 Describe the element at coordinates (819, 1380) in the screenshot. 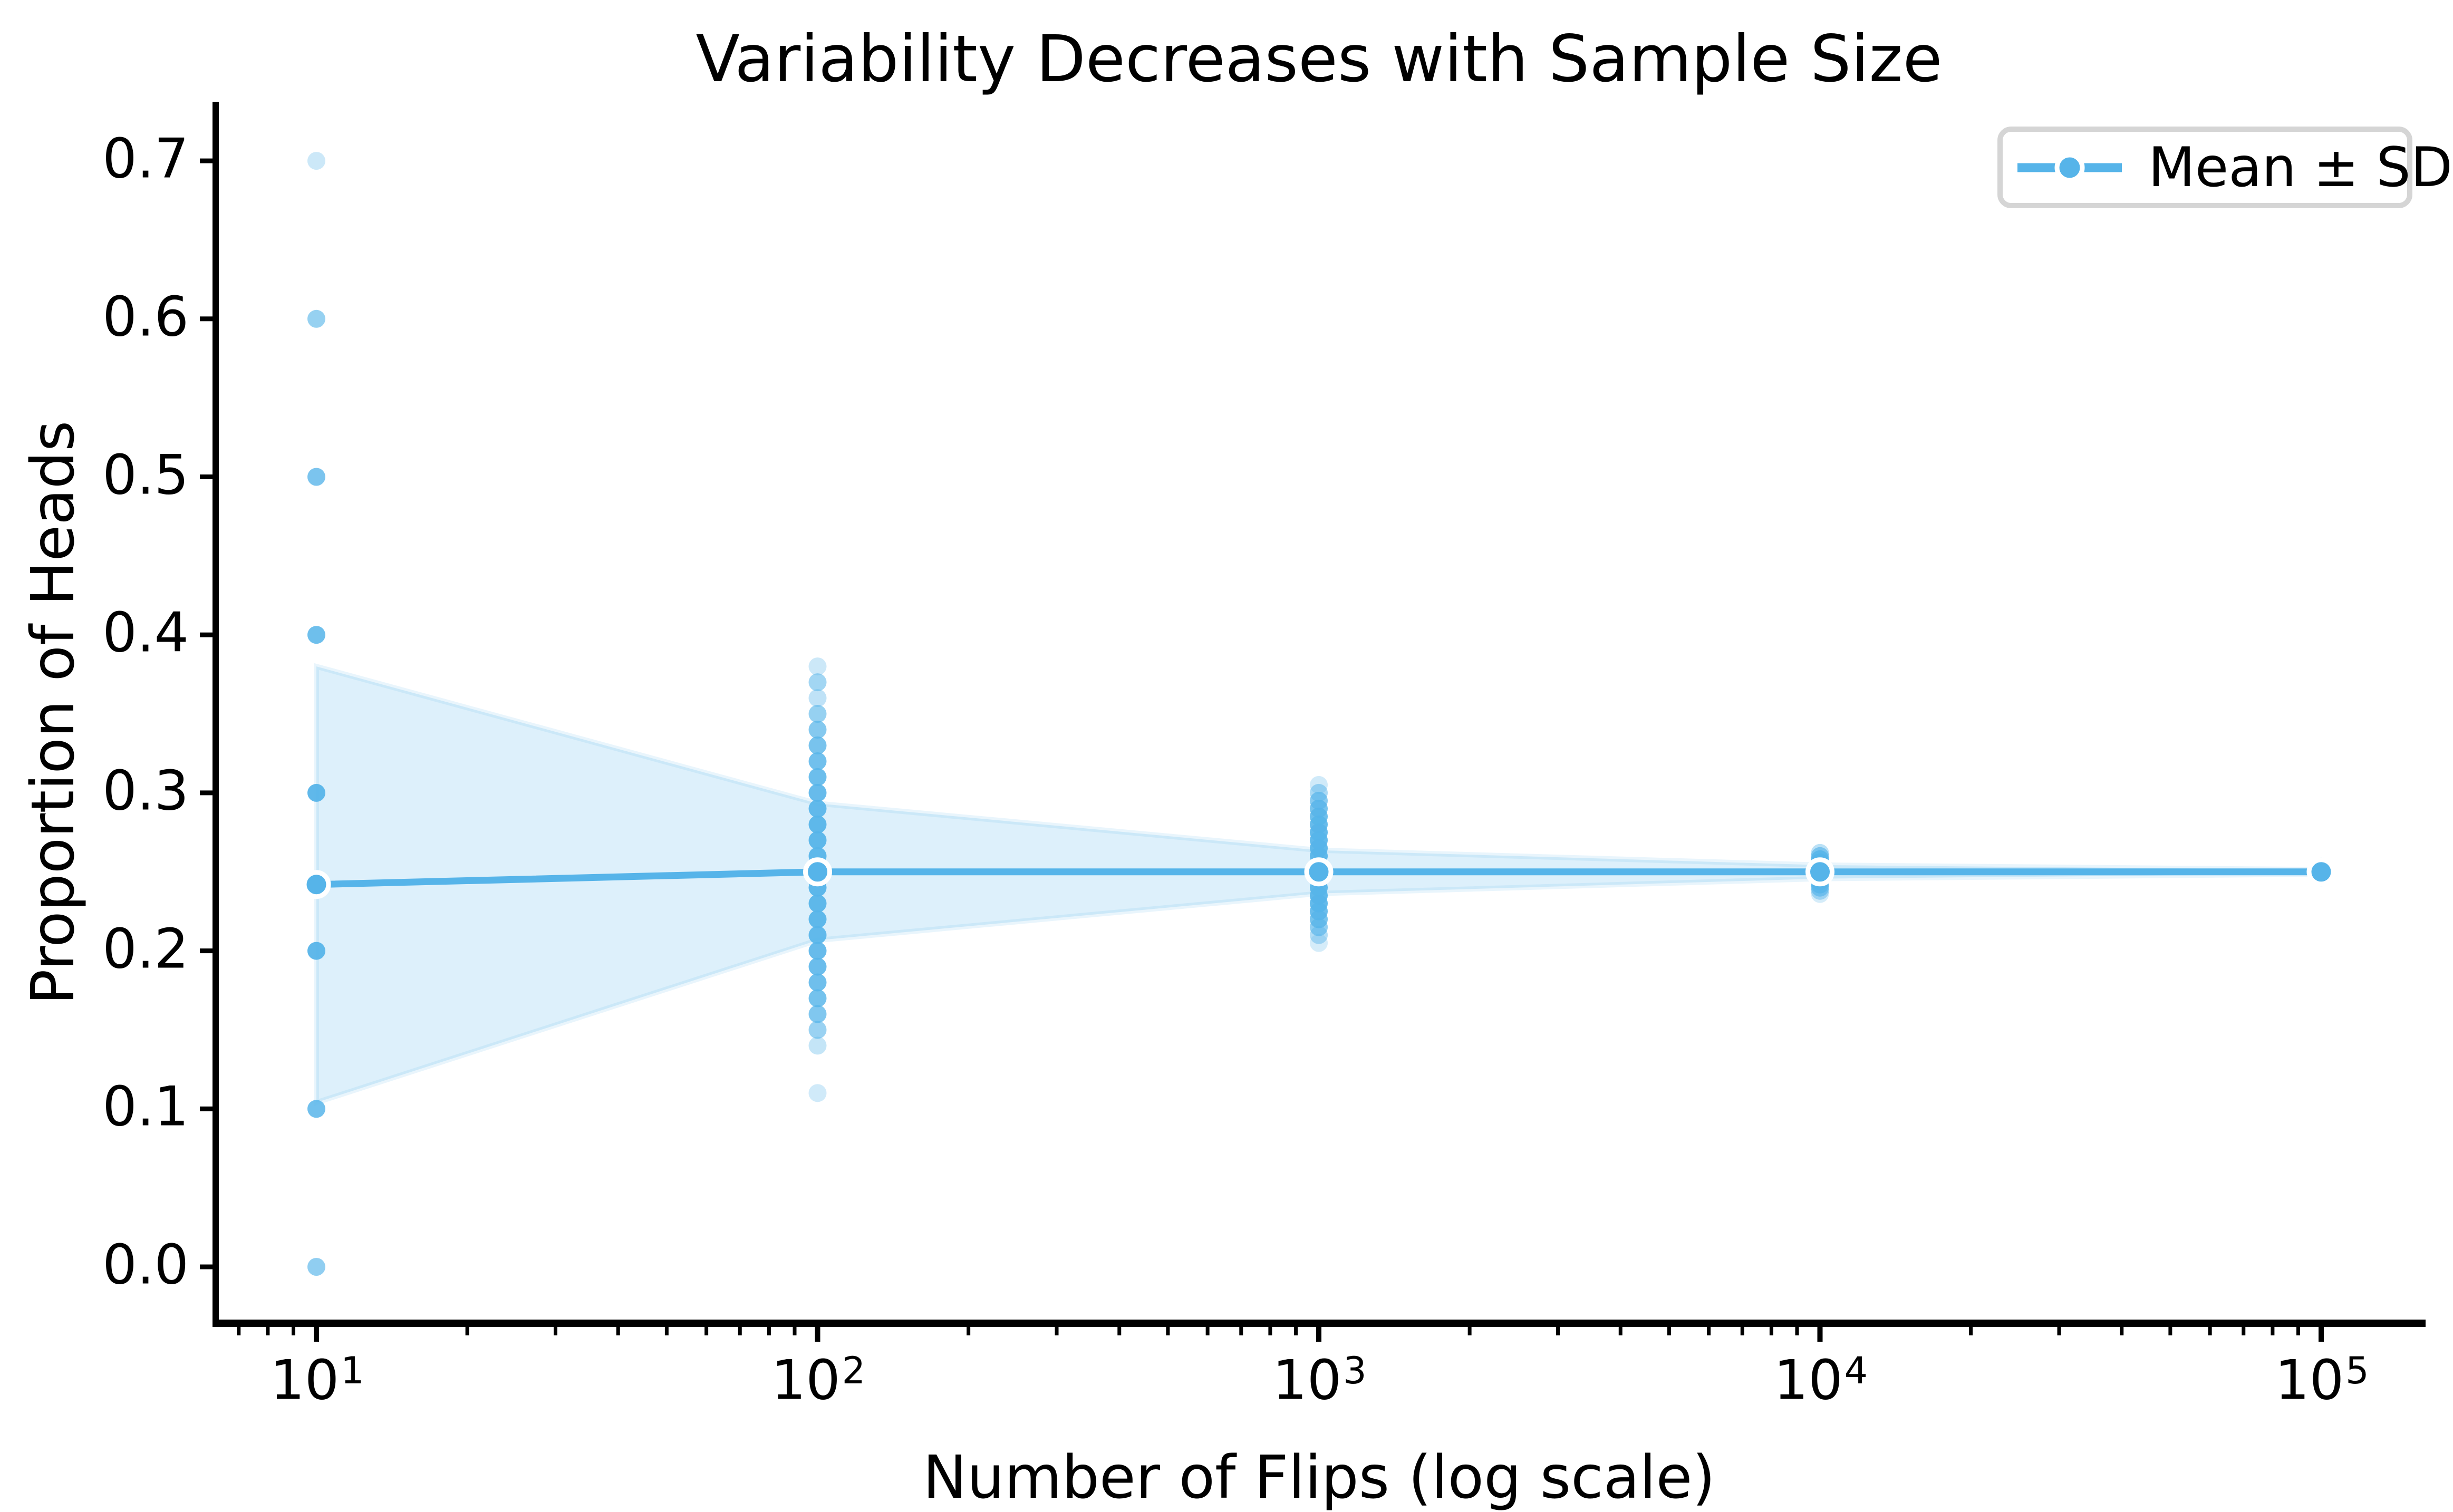

I see `x-tick-label: 102` at that location.